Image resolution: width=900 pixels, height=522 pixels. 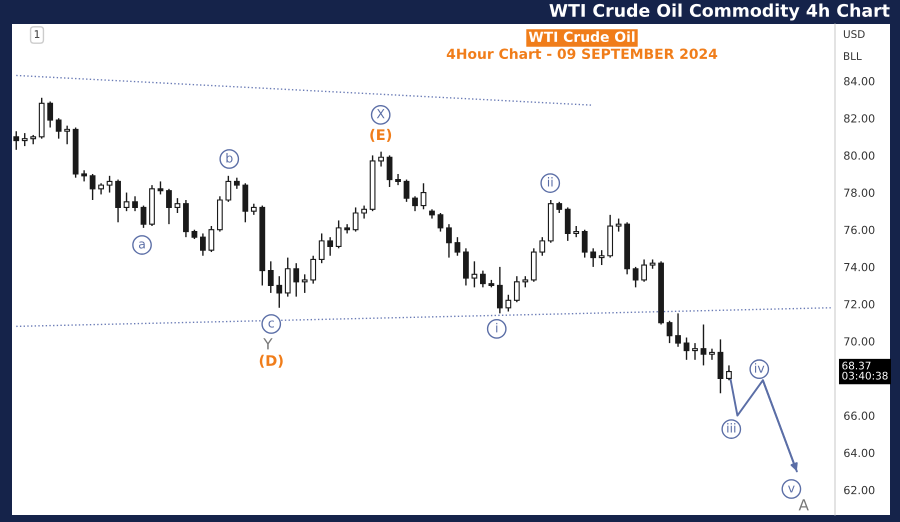 What do you see at coordinates (859, 118) in the screenshot?
I see `y-tick-label: 82.00` at bounding box center [859, 118].